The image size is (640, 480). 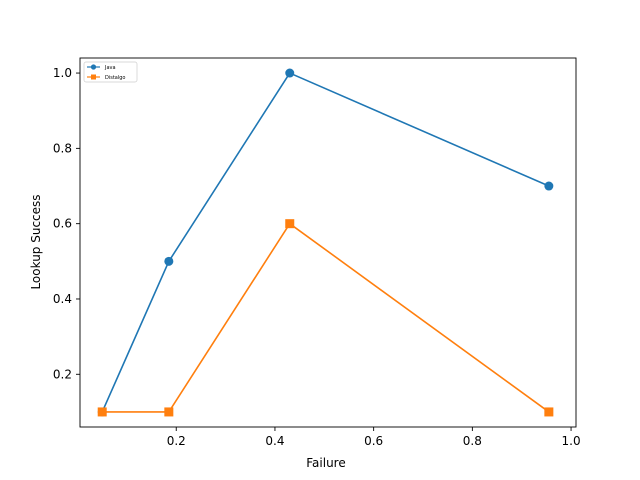 I want to click on x-axis-label: Failure, so click(x=325, y=463).